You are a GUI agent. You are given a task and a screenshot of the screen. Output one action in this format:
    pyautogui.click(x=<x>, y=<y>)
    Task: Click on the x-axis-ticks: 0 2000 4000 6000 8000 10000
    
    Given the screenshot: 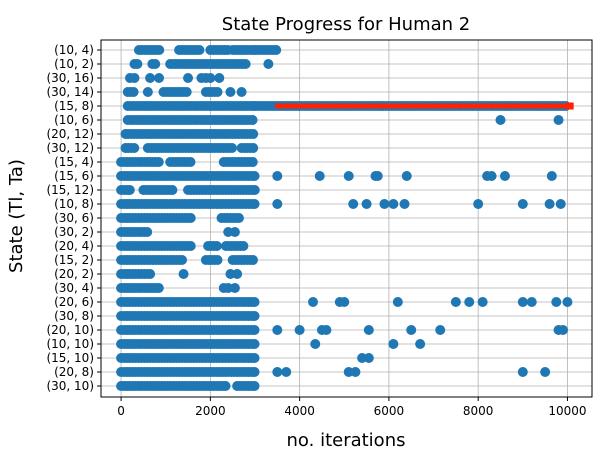 What is the action you would take?
    pyautogui.click(x=352, y=407)
    